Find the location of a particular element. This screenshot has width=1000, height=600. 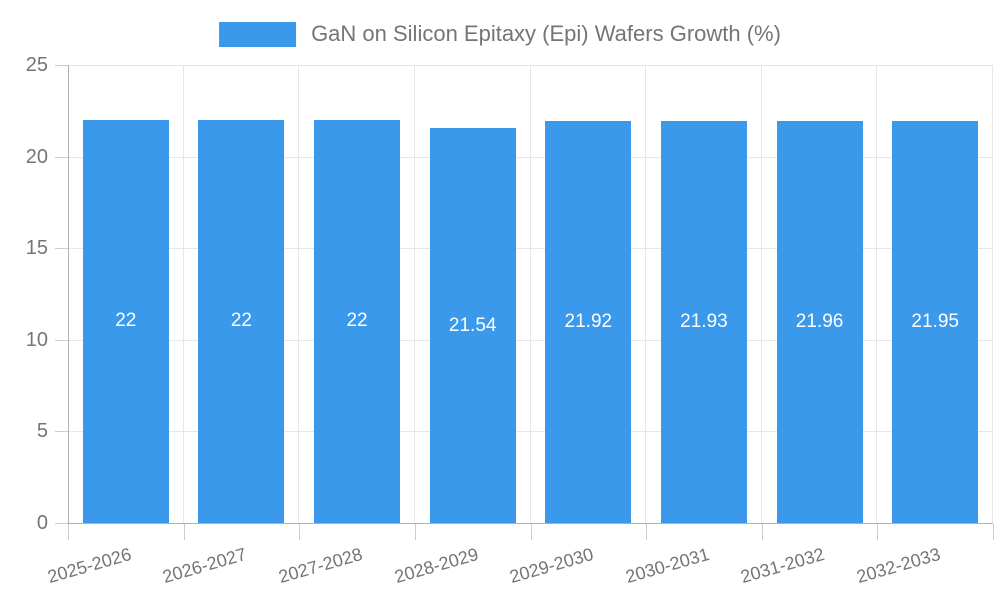

y-axis-tick-label: 0 is located at coordinates (42, 523).